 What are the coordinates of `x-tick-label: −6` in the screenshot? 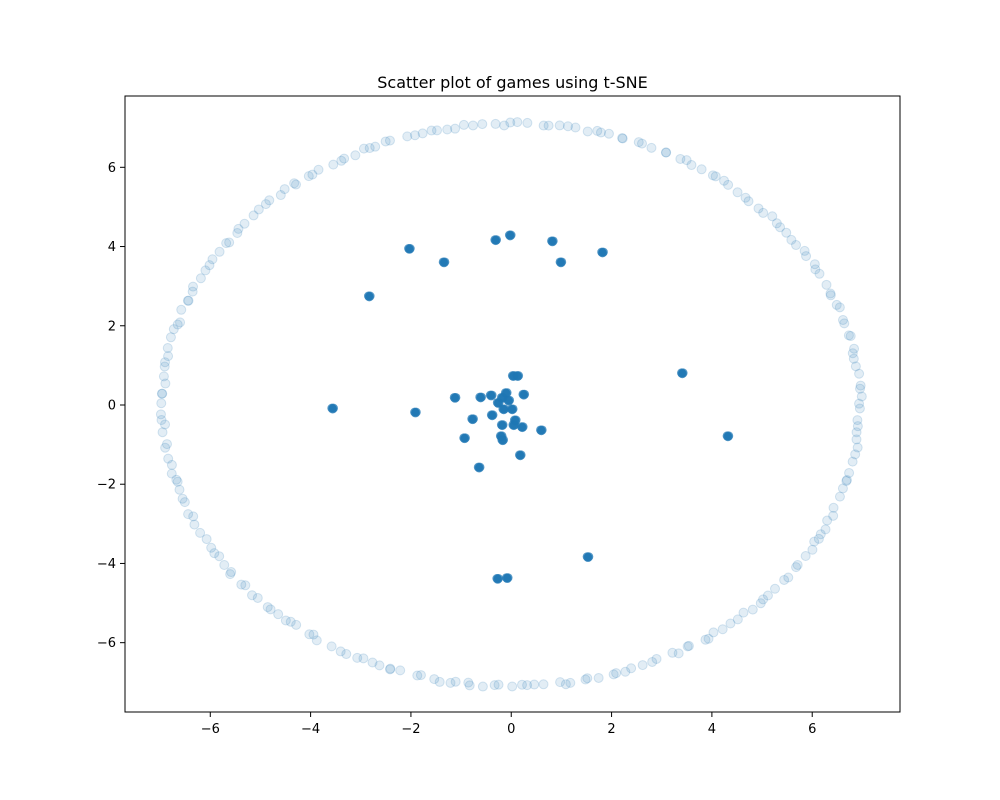 It's located at (210, 729).